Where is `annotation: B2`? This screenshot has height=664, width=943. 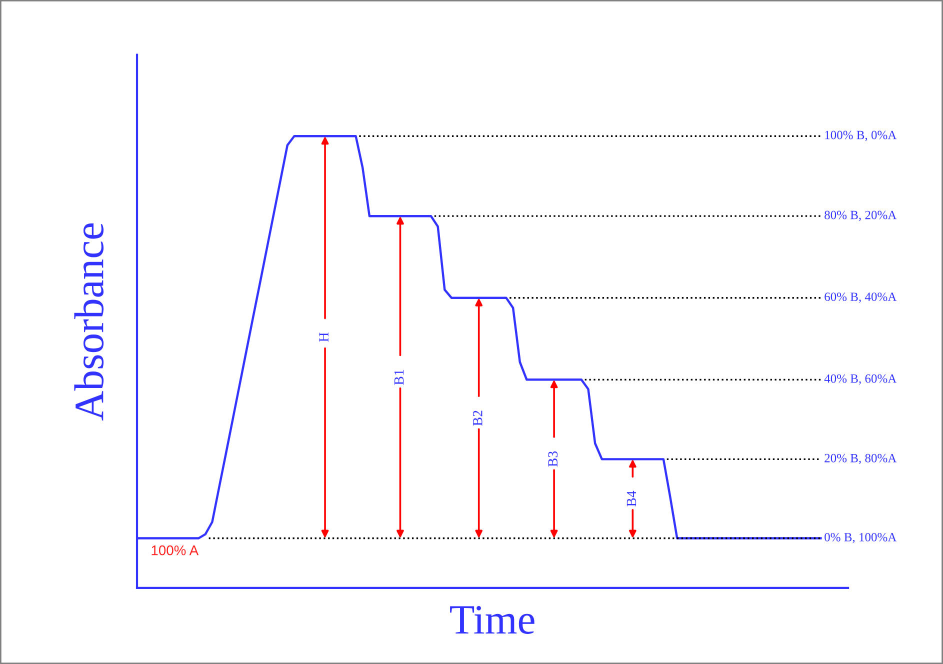
annotation: B2 is located at coordinates (477, 418).